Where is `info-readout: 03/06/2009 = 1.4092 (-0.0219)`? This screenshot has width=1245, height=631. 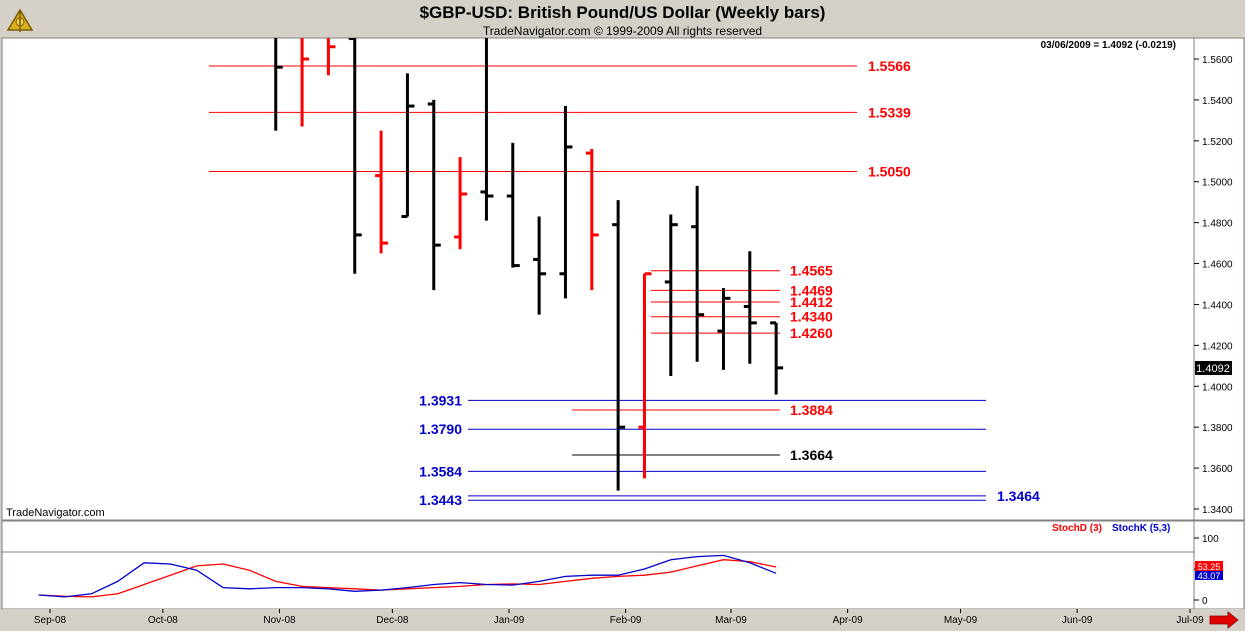
info-readout: 03/06/2009 = 1.4092 (-0.0219) is located at coordinates (1108, 45).